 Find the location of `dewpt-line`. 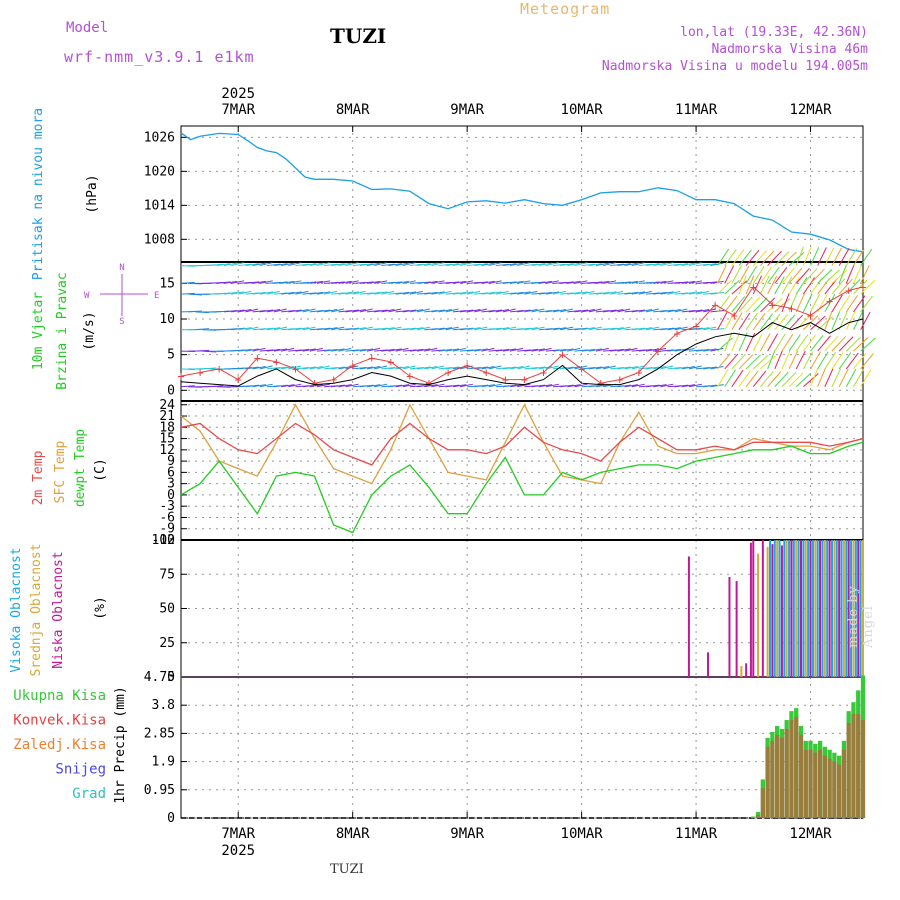

dewpt-line is located at coordinates (522, 487).